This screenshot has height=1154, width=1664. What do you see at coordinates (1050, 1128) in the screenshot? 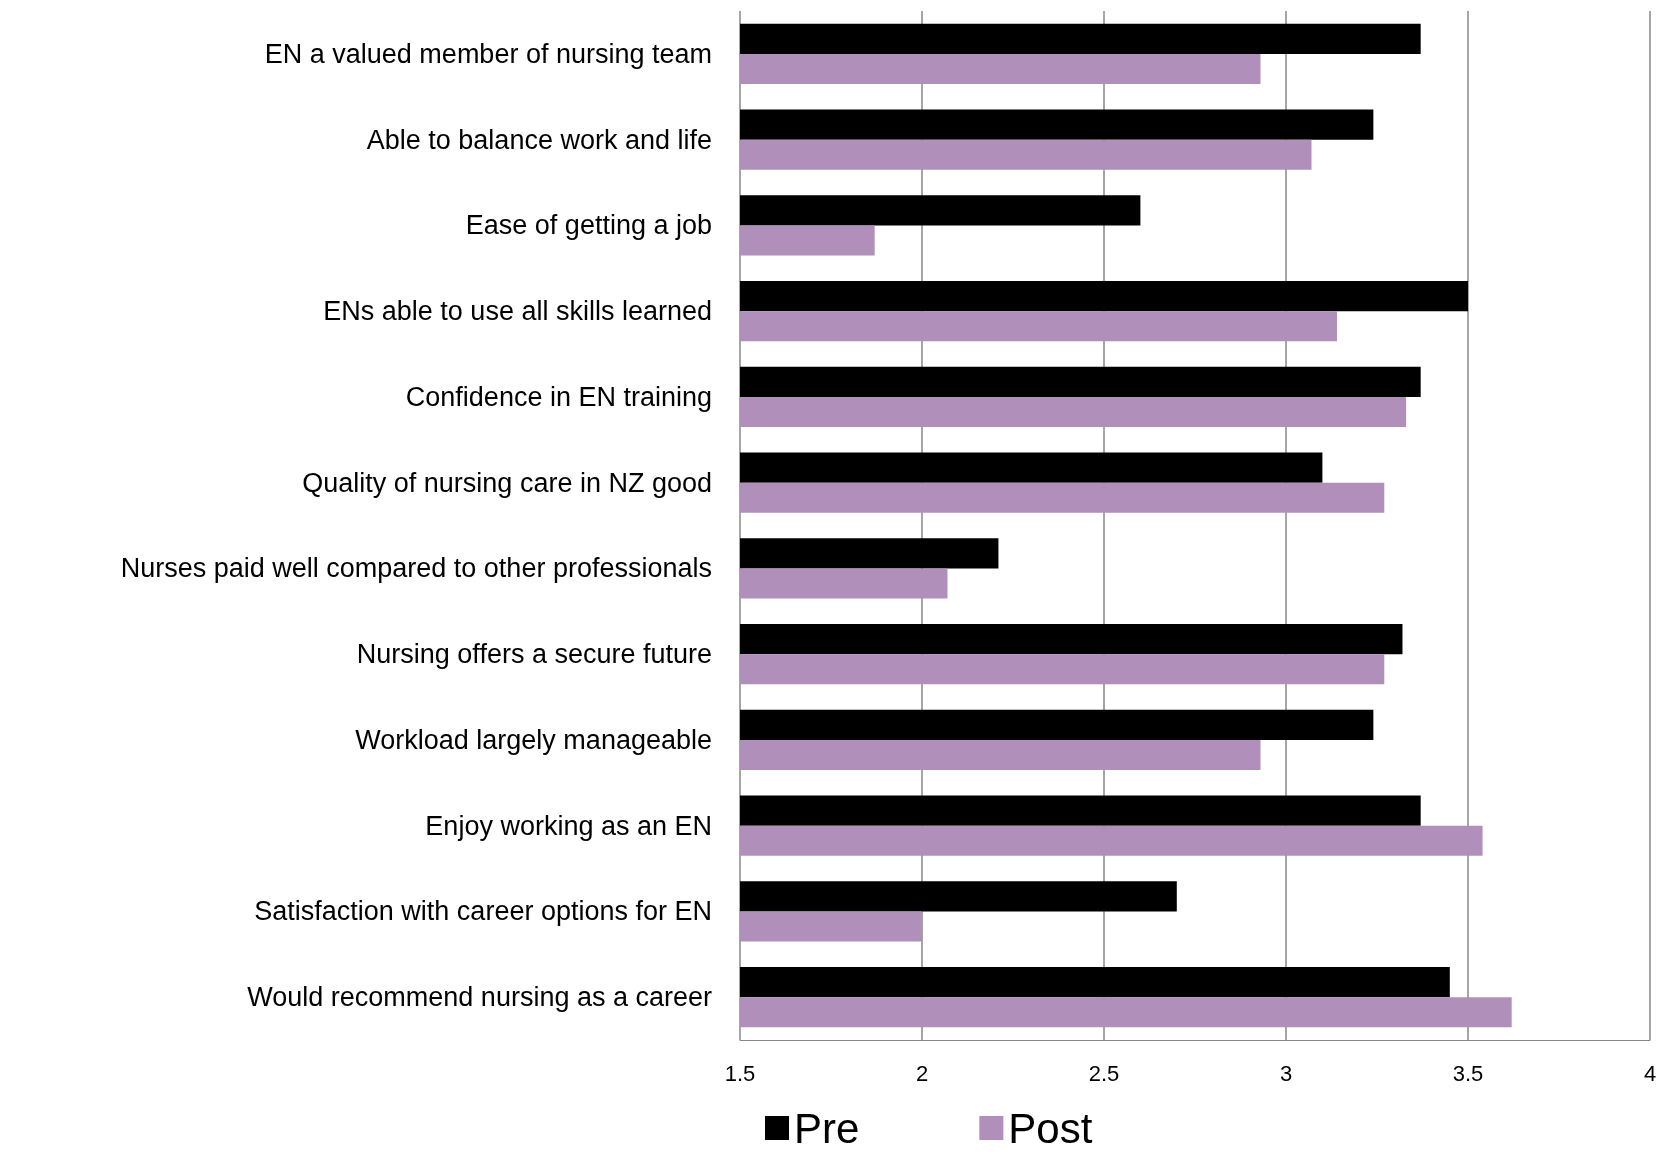
I see `legend-label: Post` at bounding box center [1050, 1128].